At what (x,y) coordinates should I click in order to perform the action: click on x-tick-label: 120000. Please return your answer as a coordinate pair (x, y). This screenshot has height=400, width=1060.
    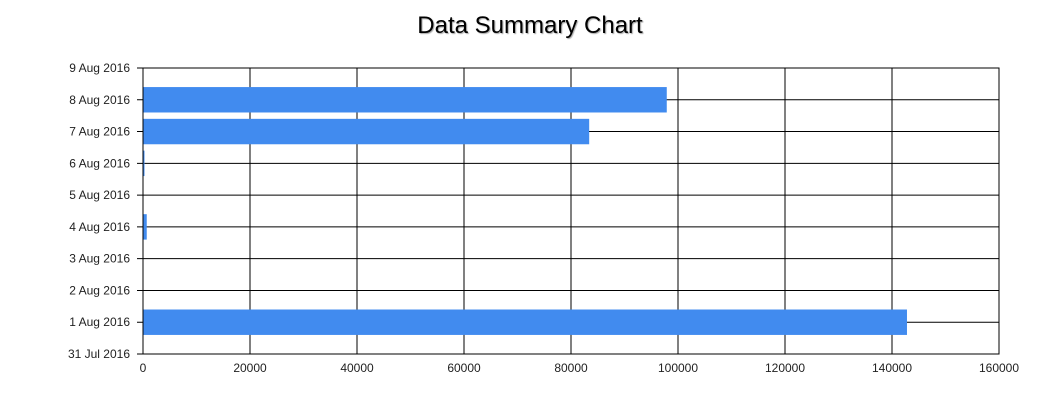
    Looking at the image, I should click on (785, 368).